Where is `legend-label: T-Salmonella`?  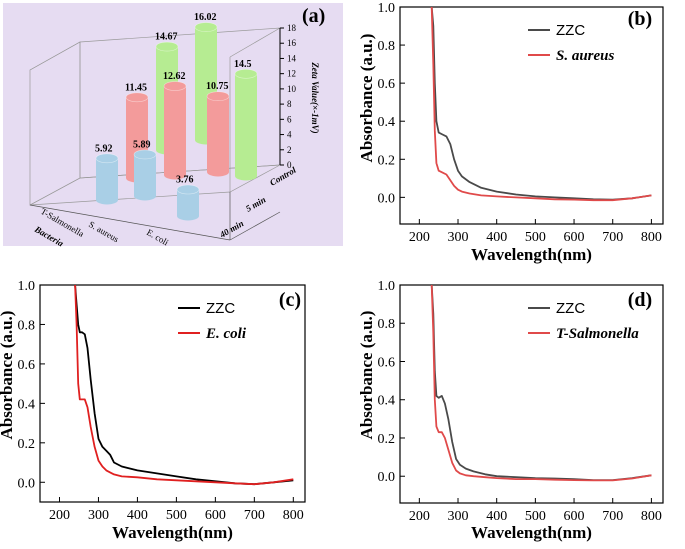 legend-label: T-Salmonella is located at coordinates (597, 334).